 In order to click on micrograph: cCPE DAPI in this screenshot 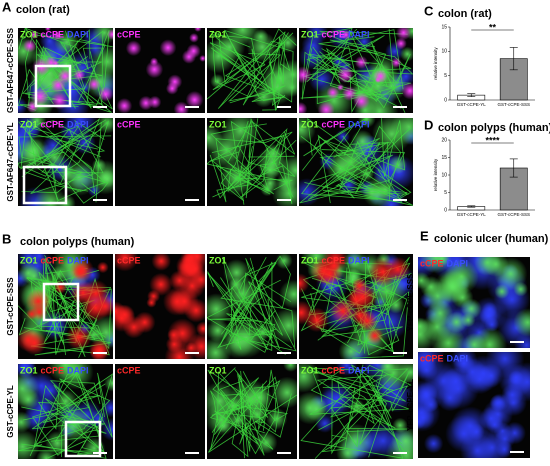, I will do `click(474, 302)`.